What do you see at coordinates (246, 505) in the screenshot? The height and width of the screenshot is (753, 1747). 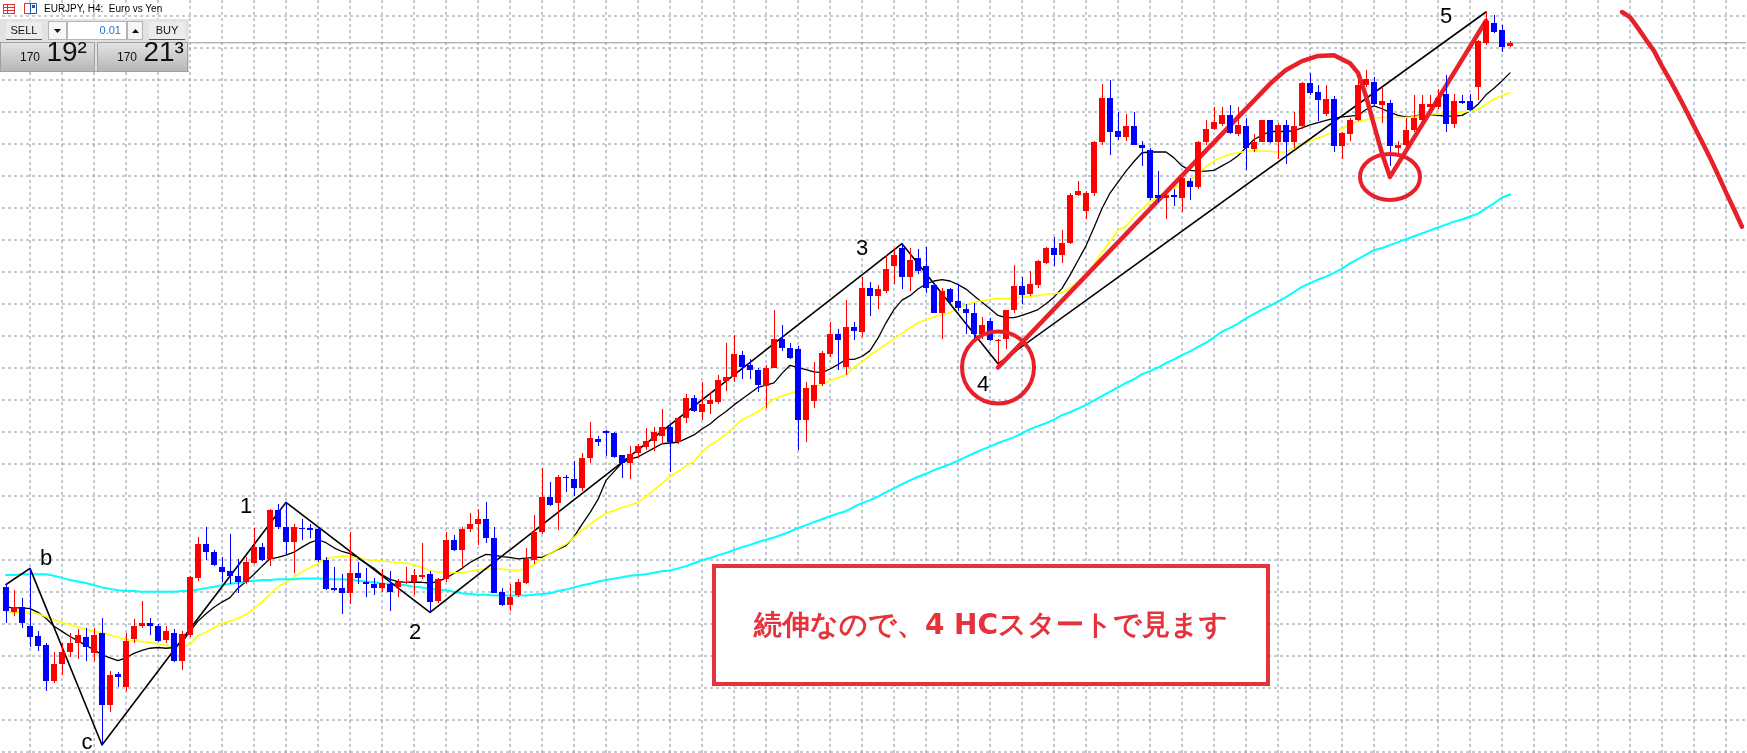 I see `annotation: 1` at bounding box center [246, 505].